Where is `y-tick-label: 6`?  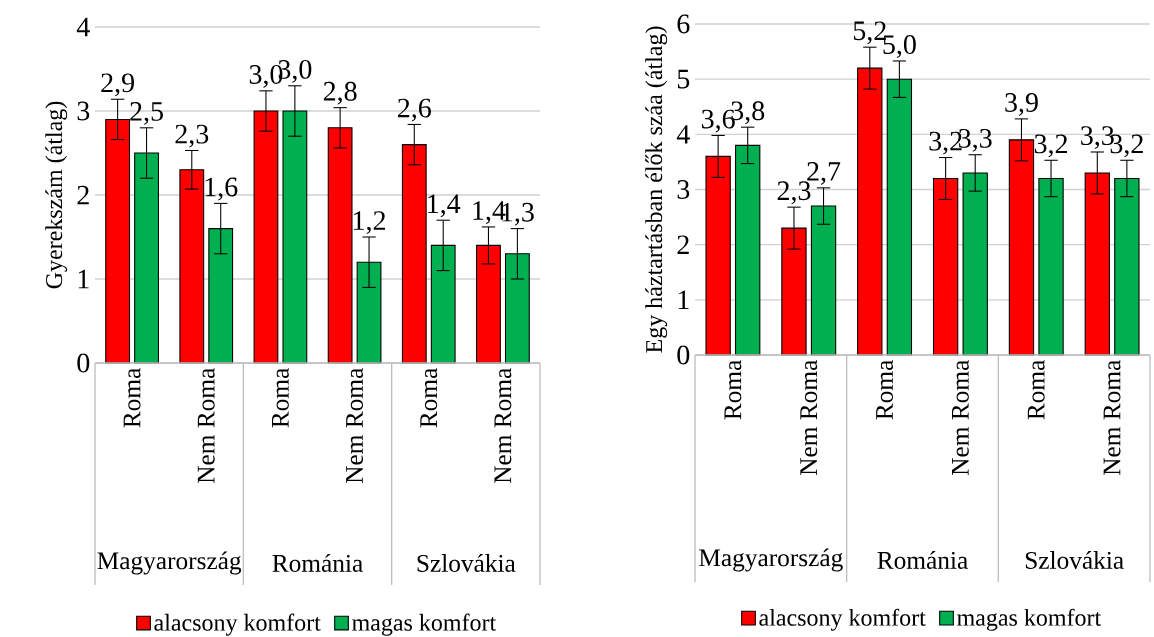
y-tick-label: 6 is located at coordinates (683, 24).